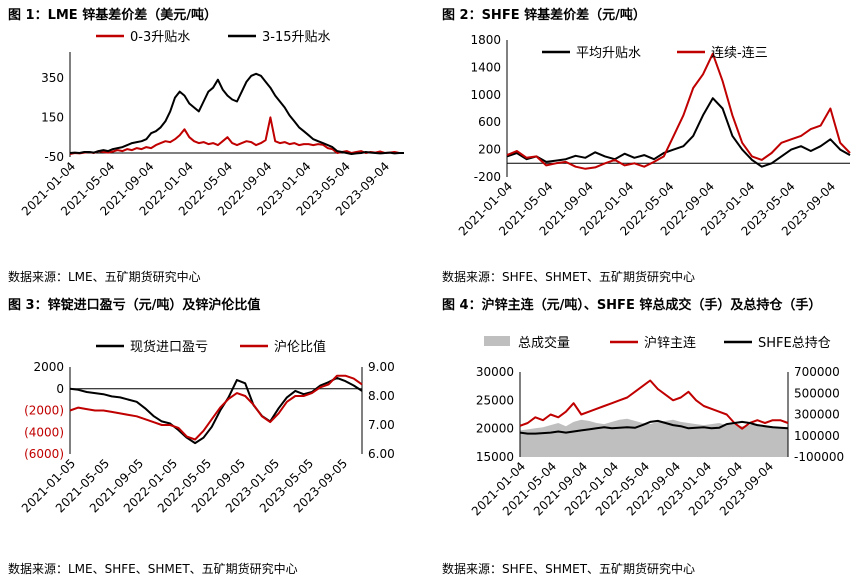 The image size is (865, 579). What do you see at coordinates (608, 53) in the screenshot?
I see `legend-label-0: 平均升贴水` at bounding box center [608, 53].